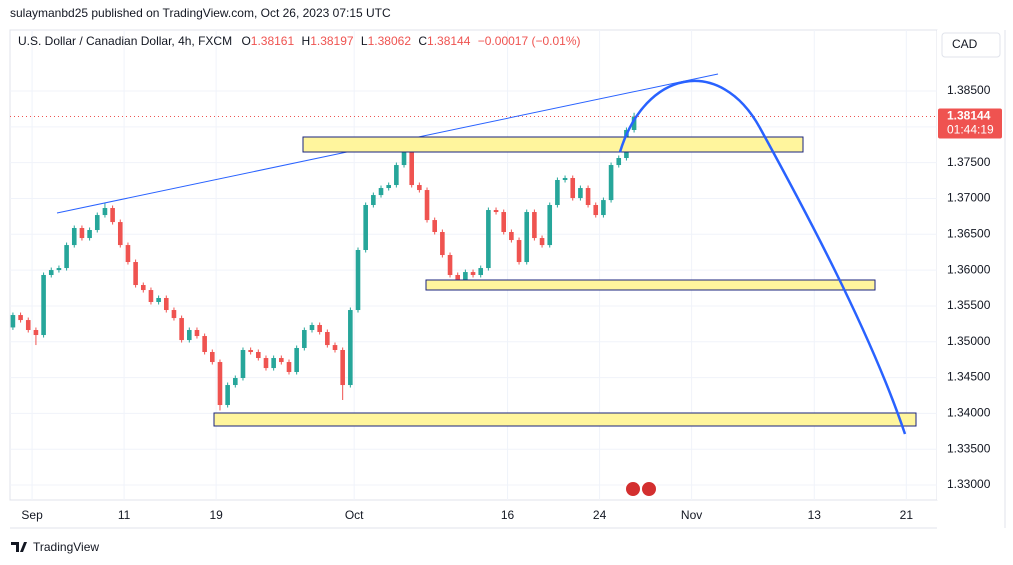 This screenshot has height=565, width=1013. What do you see at coordinates (965, 44) in the screenshot?
I see `currency: CAD` at bounding box center [965, 44].